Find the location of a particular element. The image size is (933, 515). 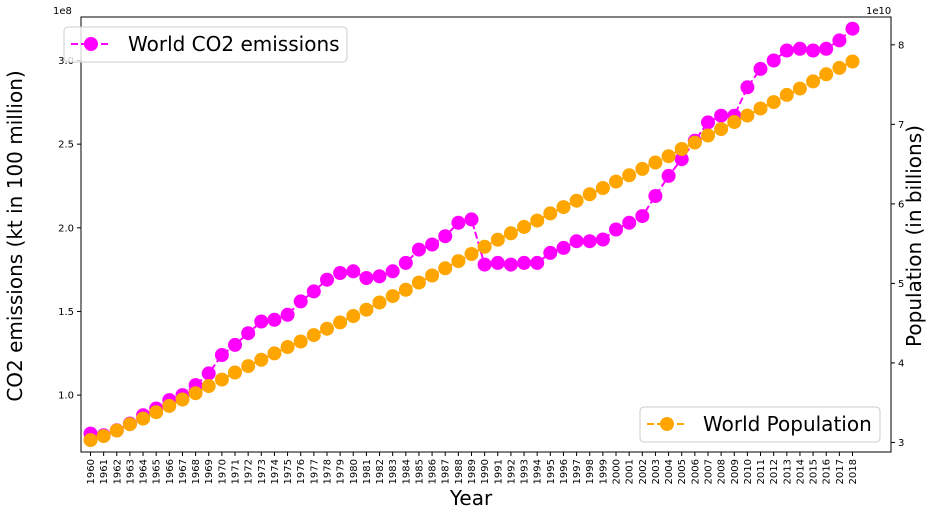

x-tick-label: 2015 is located at coordinates (814, 471).